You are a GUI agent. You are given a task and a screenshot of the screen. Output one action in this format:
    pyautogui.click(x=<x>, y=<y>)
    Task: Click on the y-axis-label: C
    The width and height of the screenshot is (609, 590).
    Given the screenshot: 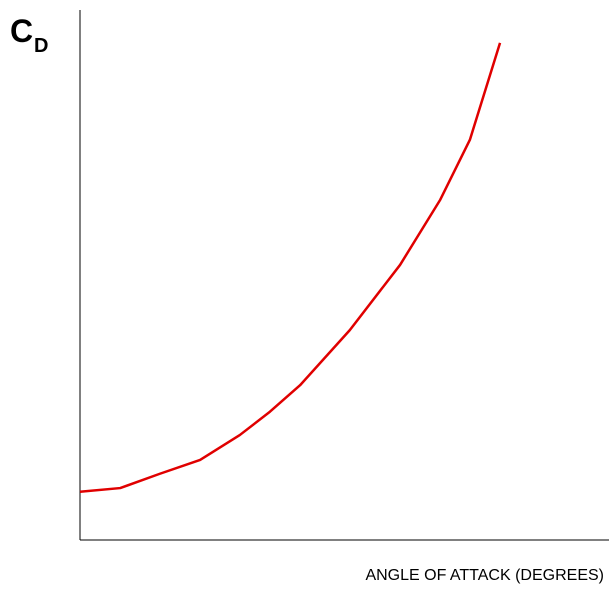 What is the action you would take?
    pyautogui.click(x=21, y=31)
    